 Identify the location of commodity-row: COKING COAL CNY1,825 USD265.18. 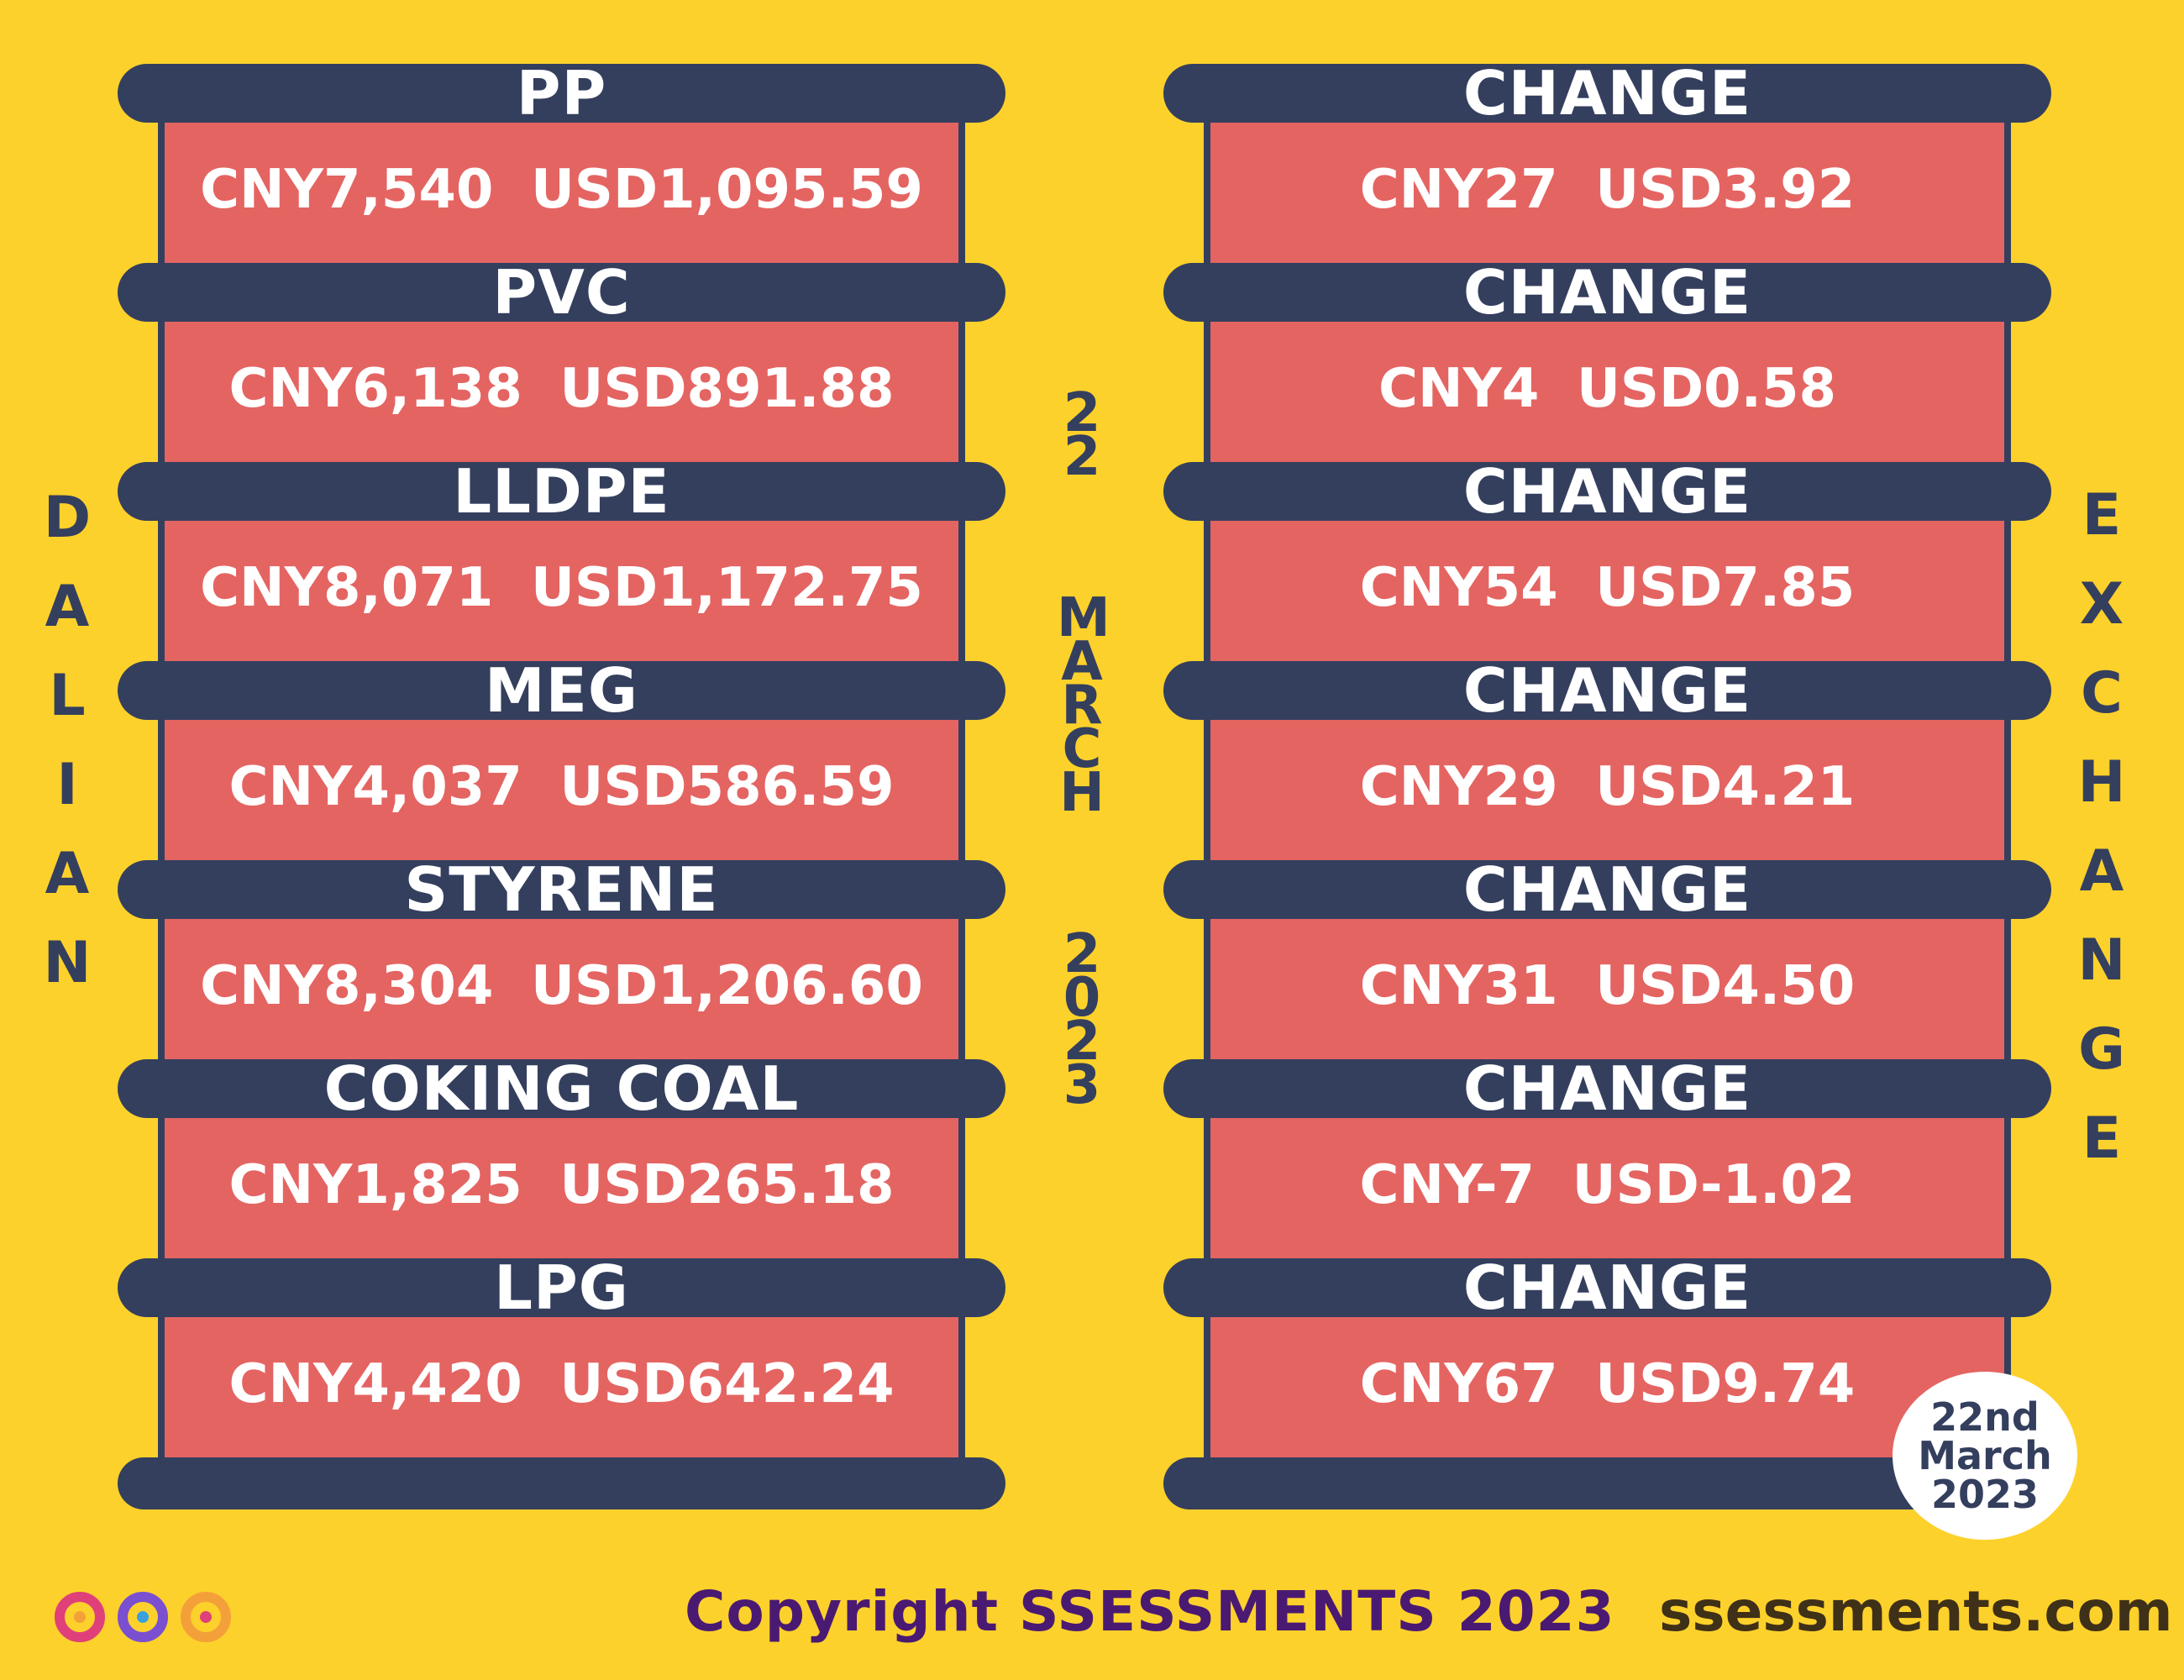
(561, 1161).